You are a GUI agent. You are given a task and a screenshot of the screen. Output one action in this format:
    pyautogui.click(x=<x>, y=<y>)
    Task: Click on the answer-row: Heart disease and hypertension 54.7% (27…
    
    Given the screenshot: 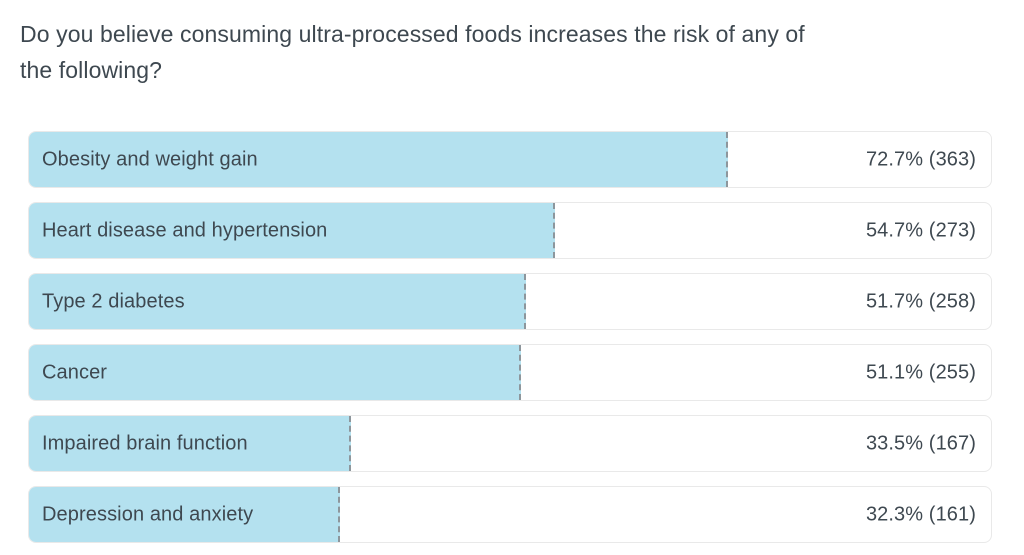 What is the action you would take?
    pyautogui.click(x=510, y=230)
    